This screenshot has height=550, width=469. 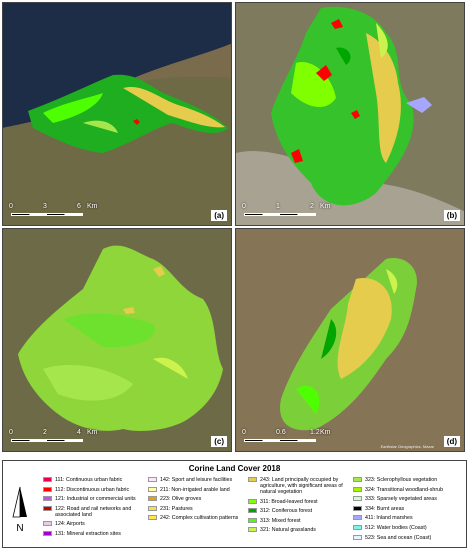 What do you see at coordinates (234, 468) in the screenshot?
I see `legend-title: Corine Land Cover 2018` at bounding box center [234, 468].